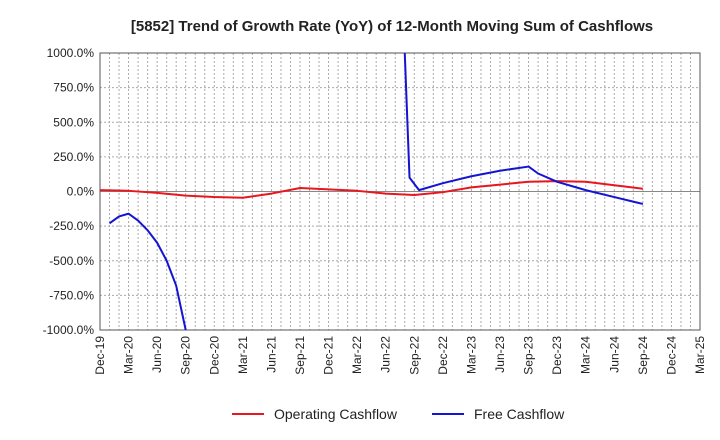 Image resolution: width=720 pixels, height=440 pixels. What do you see at coordinates (357, 355) in the screenshot?
I see `x-tick-label: Mar-22` at bounding box center [357, 355].